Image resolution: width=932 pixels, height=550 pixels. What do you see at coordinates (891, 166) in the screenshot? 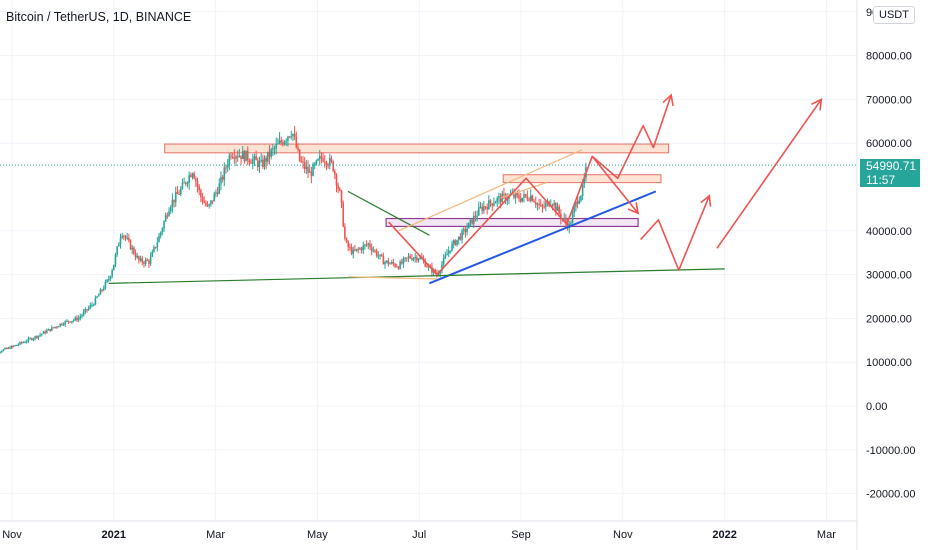
I see `last-price-value: 54990.71` at bounding box center [891, 166].